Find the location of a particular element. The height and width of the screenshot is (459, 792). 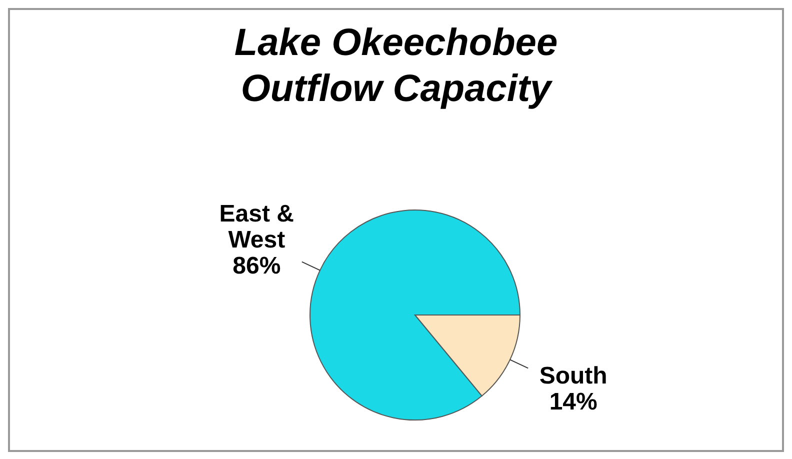

pie-slice is located at coordinates (415, 315).